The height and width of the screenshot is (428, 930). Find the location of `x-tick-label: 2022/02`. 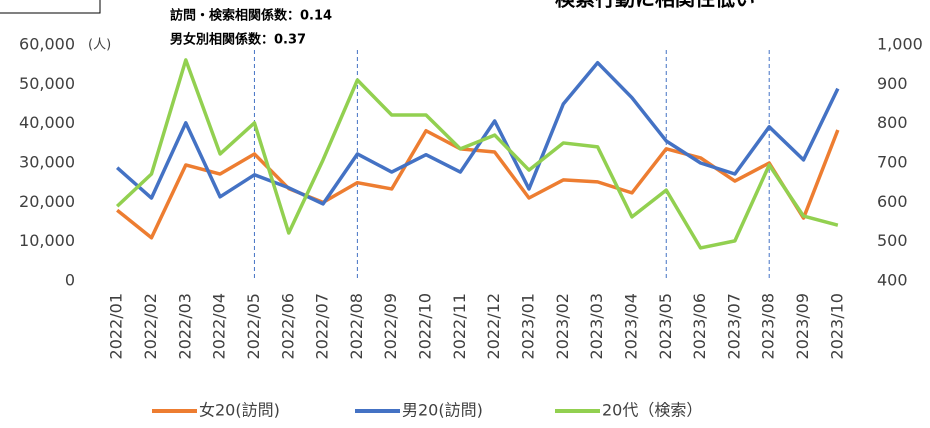

x-tick-label: 2022/02 is located at coordinates (150, 326).